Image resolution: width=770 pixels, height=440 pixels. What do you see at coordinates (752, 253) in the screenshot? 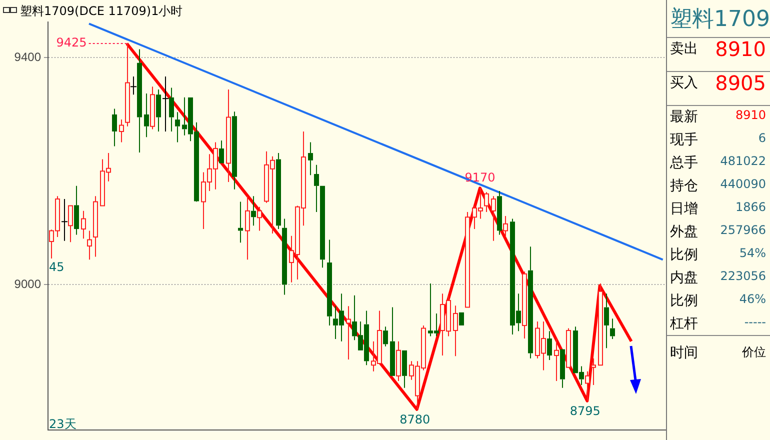
I see `text: 54%` at bounding box center [752, 253].